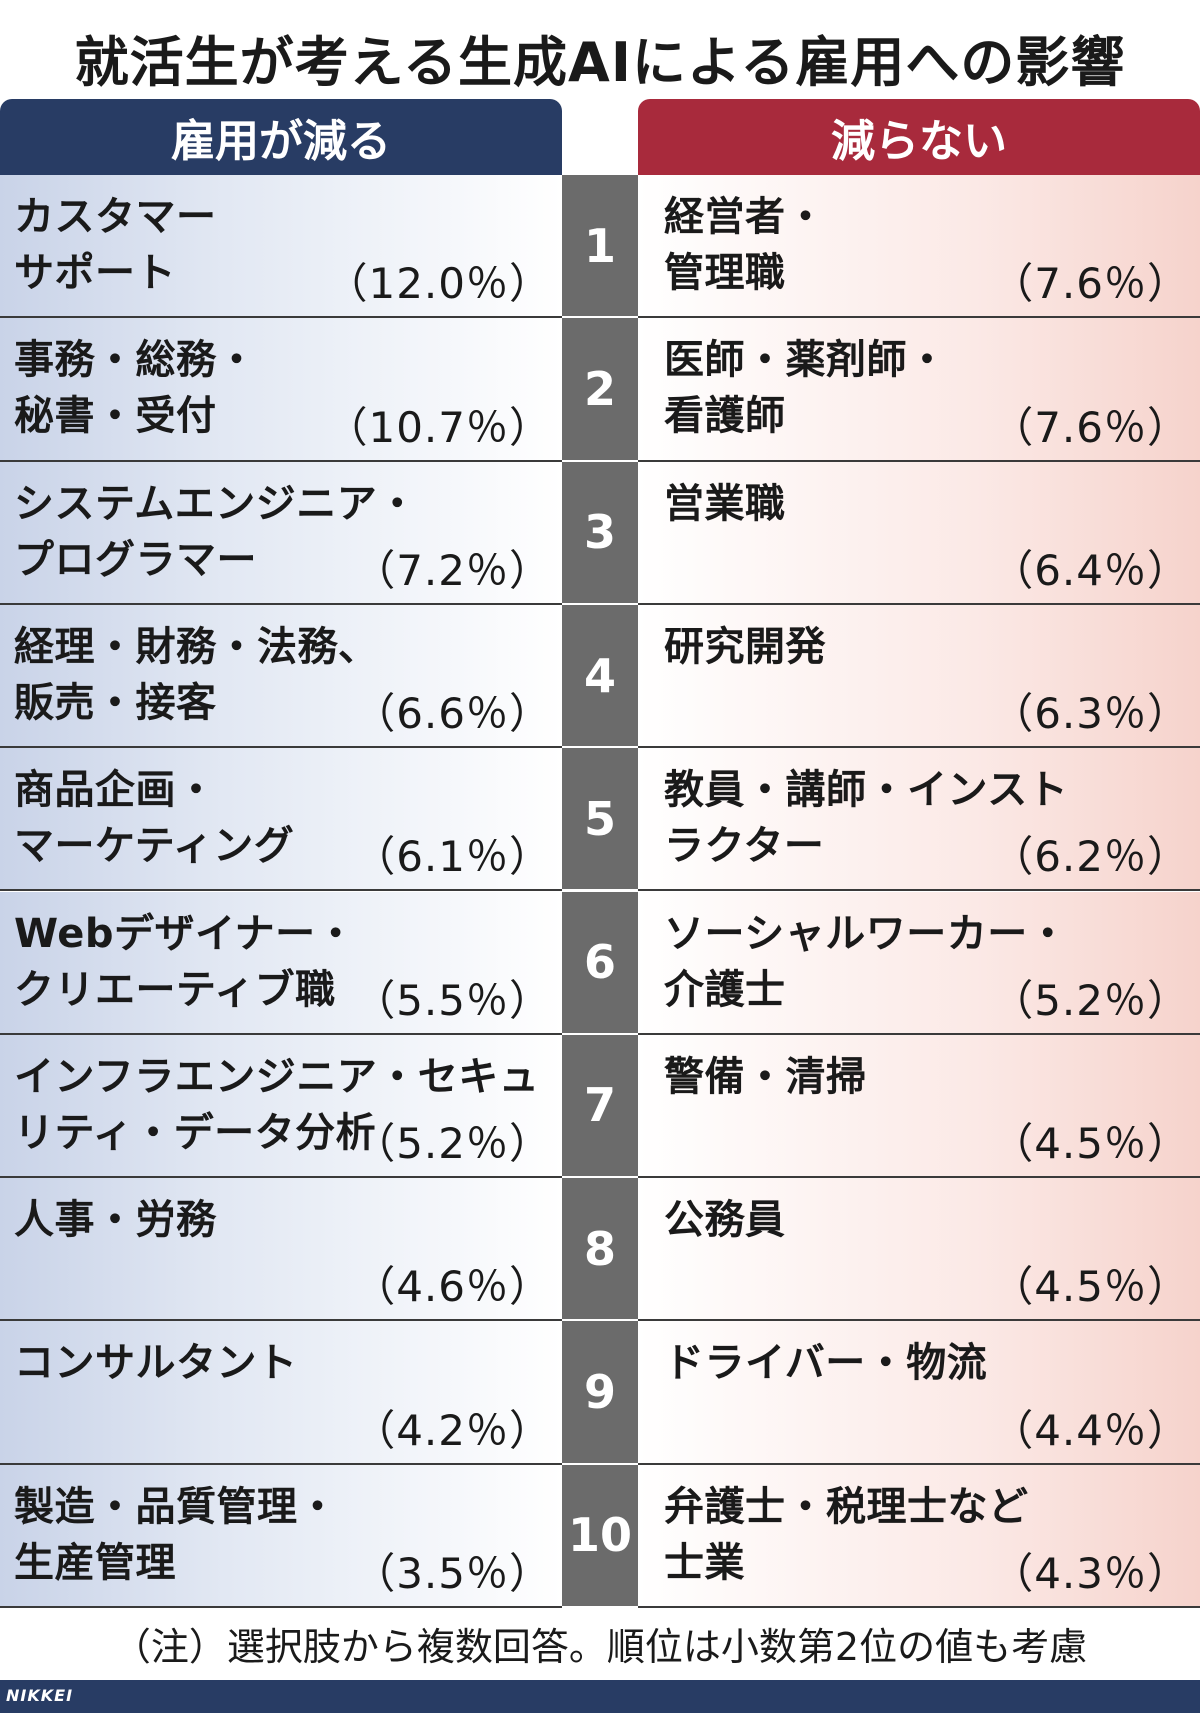 This screenshot has height=1713, width=1200. I want to click on not-decrease-job-label: 公務員, so click(725, 1220).